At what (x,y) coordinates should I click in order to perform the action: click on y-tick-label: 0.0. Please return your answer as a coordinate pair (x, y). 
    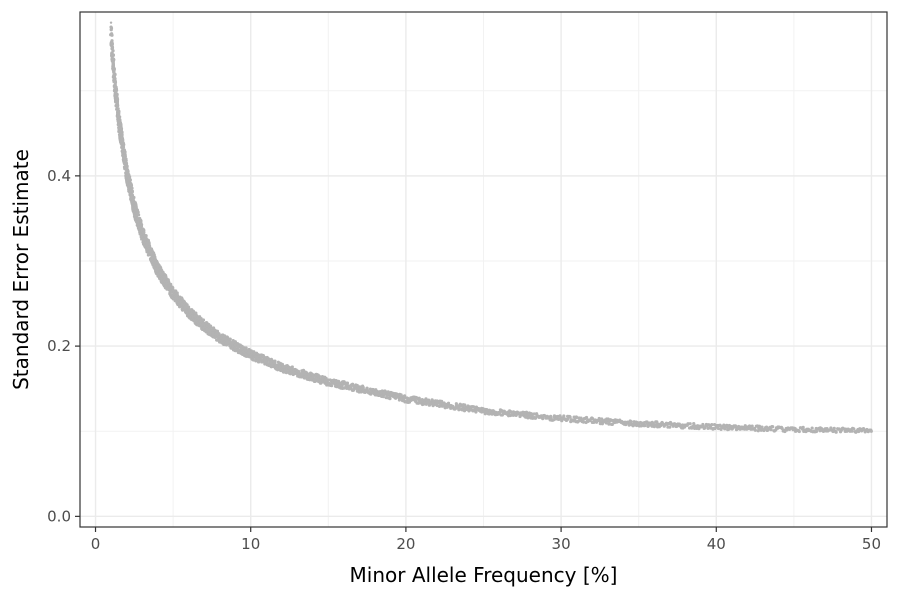
    Looking at the image, I should click on (59, 516).